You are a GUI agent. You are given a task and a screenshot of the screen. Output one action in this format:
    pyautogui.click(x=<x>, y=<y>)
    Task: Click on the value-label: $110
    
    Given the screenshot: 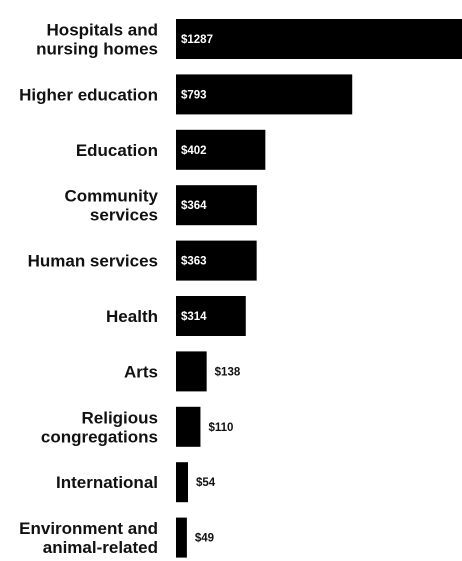 What is the action you would take?
    pyautogui.click(x=220, y=428)
    